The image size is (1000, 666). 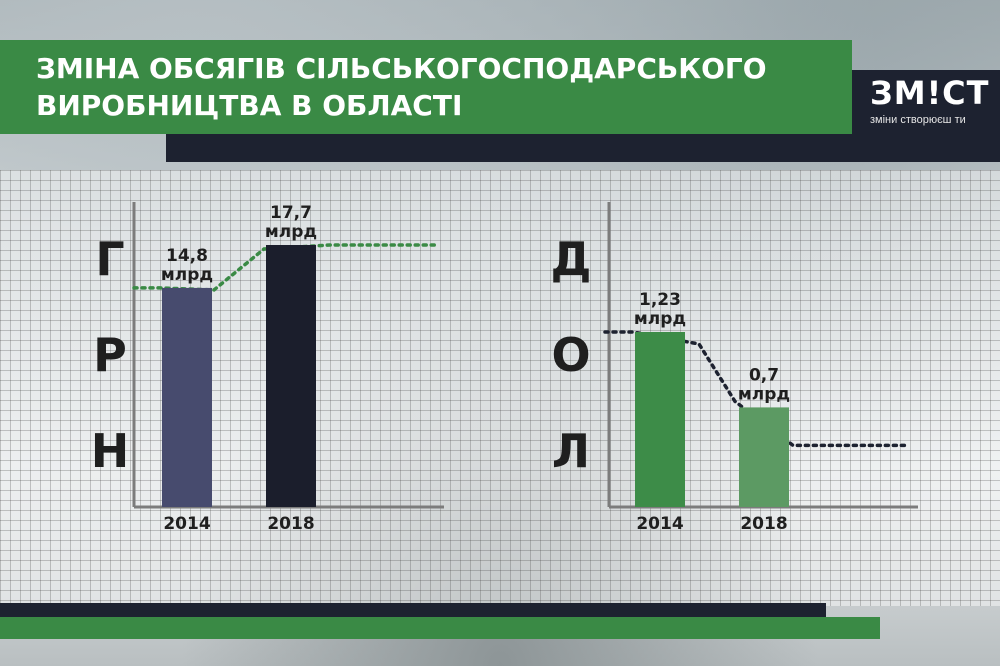 I want to click on chart-usd-trend-line, so click(x=755, y=389).